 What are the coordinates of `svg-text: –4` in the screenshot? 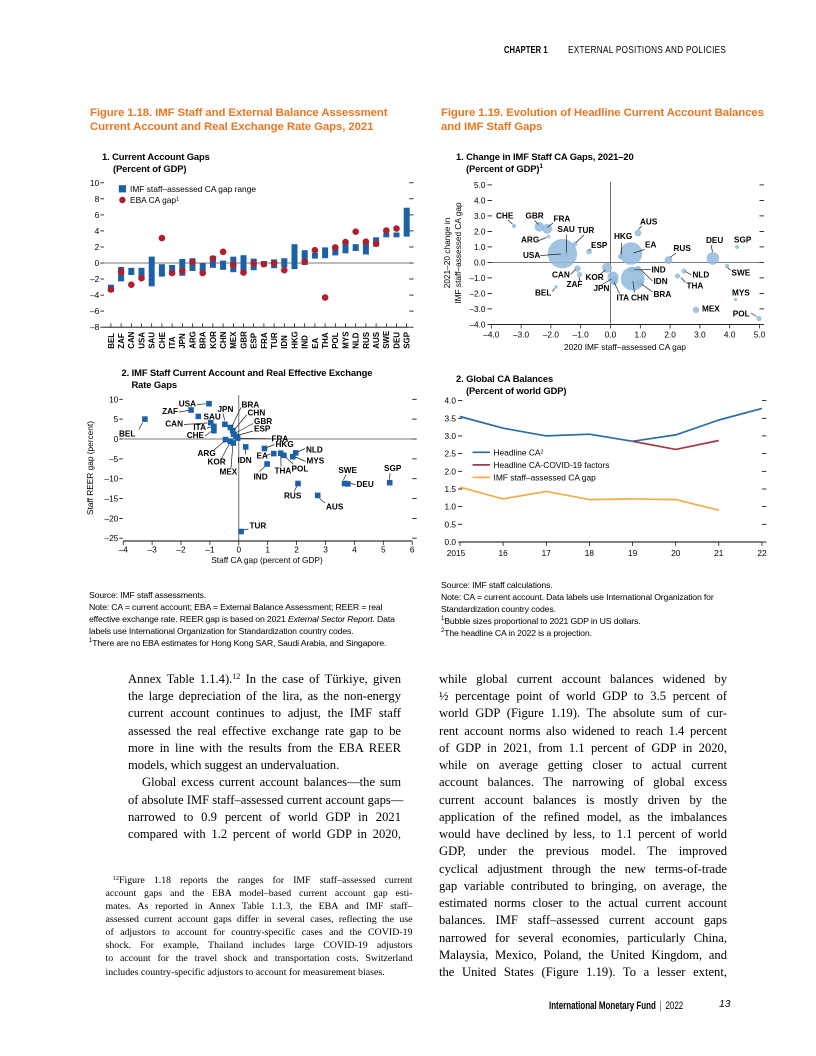 It's located at (95, 295).